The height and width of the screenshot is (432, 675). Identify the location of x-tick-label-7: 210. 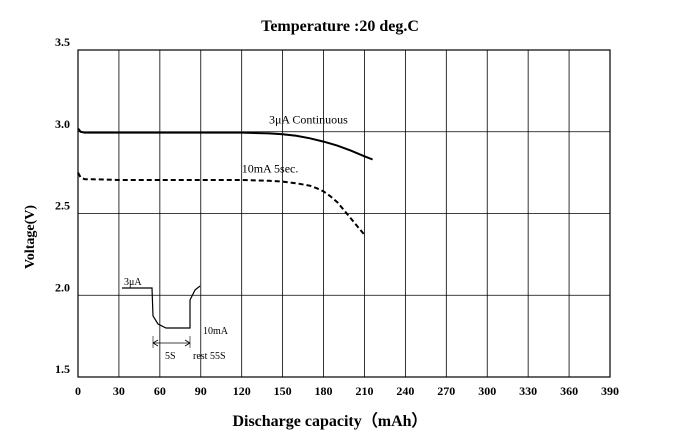
(364, 391).